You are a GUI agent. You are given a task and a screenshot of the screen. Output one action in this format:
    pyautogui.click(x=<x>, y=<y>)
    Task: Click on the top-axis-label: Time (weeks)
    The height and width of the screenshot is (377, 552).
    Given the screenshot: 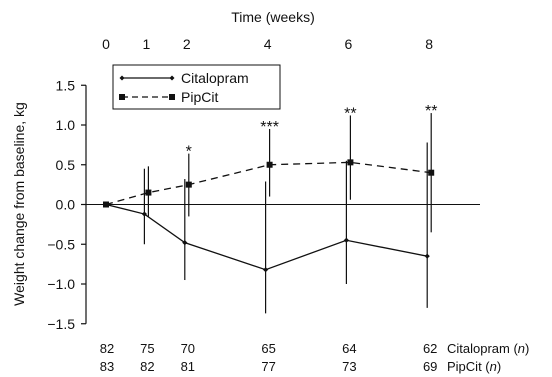 What is the action you would take?
    pyautogui.click(x=273, y=17)
    